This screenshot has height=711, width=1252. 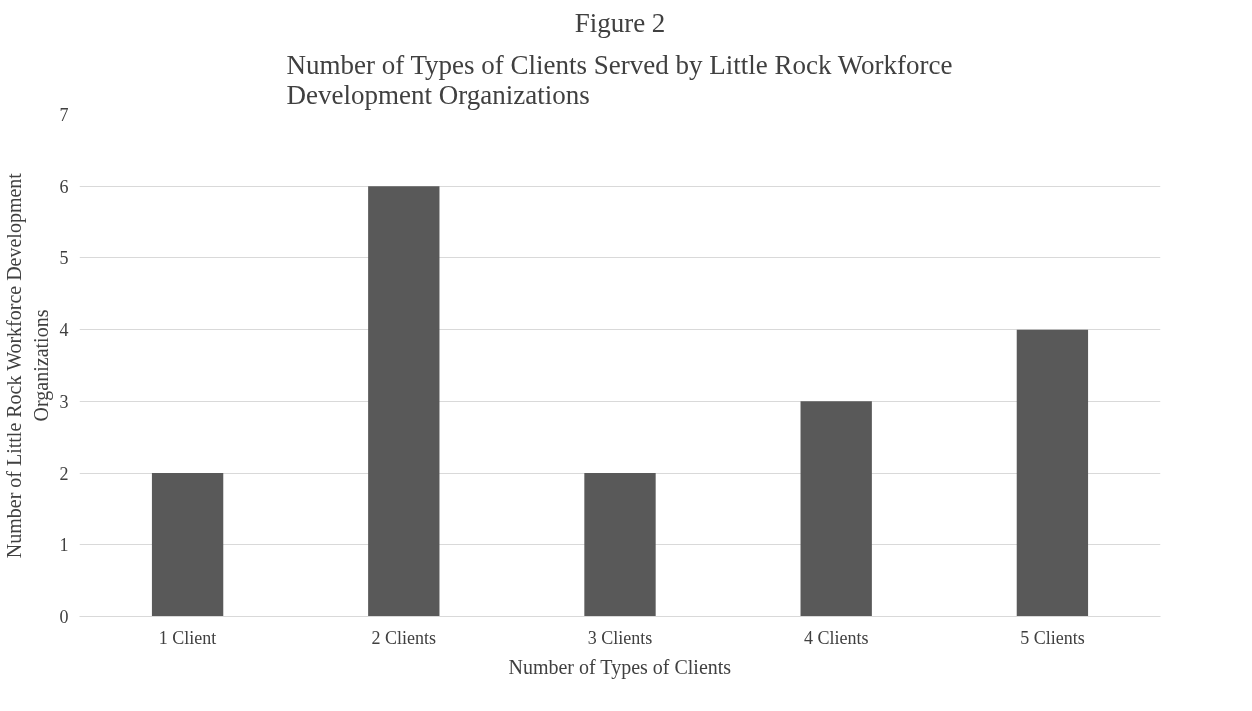 I want to click on x-tick-label: 1 Client, so click(x=187, y=637).